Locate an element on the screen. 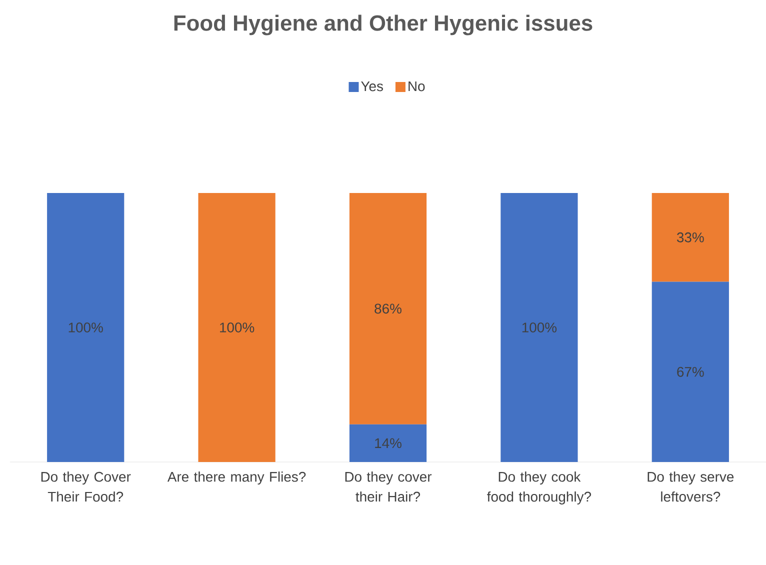 This screenshot has height=565, width=766. x-tick-label: Do they Cover Their Food? is located at coordinates (86, 487).